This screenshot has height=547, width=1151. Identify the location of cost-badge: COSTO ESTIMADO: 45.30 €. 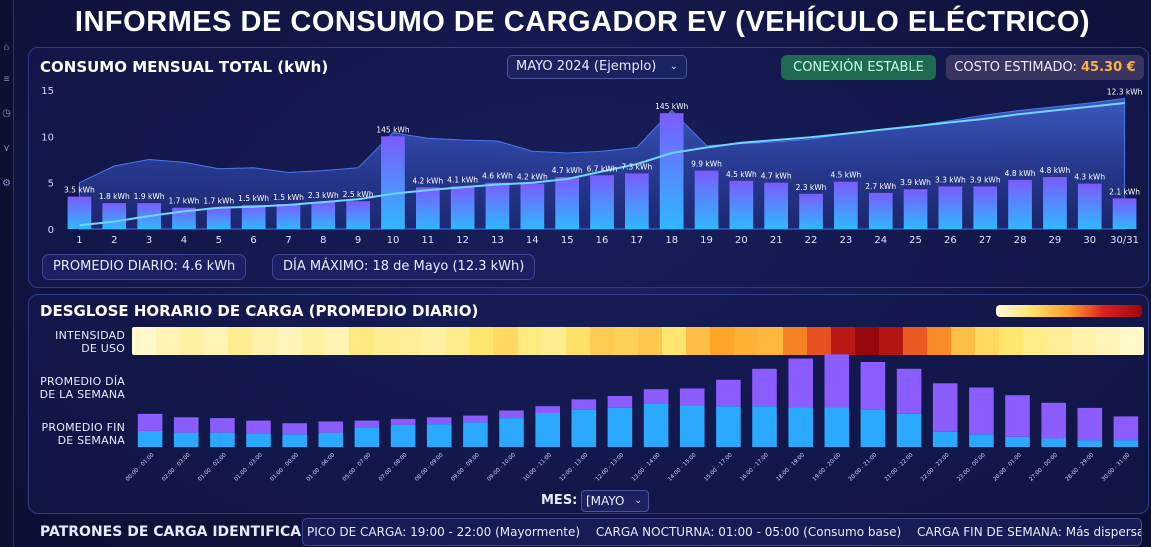
(1045, 67).